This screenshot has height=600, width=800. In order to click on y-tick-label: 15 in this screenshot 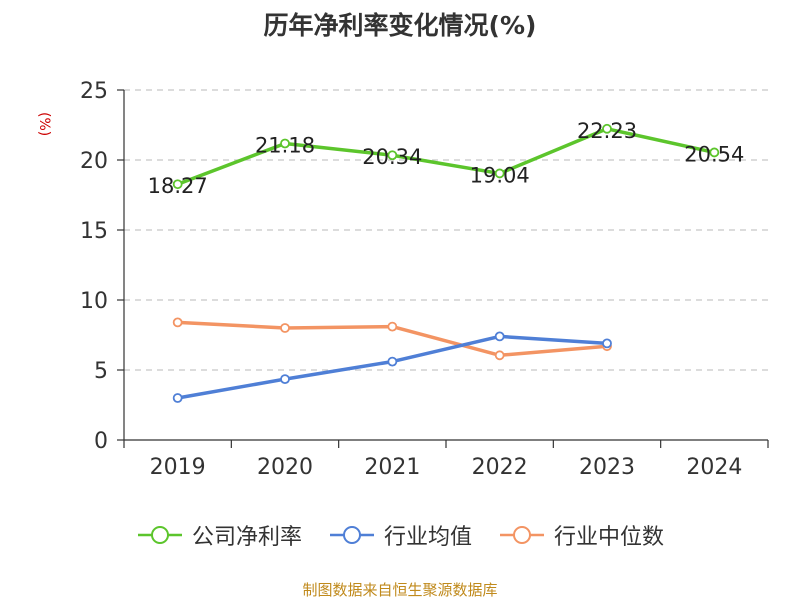, I will do `click(94, 231)`.